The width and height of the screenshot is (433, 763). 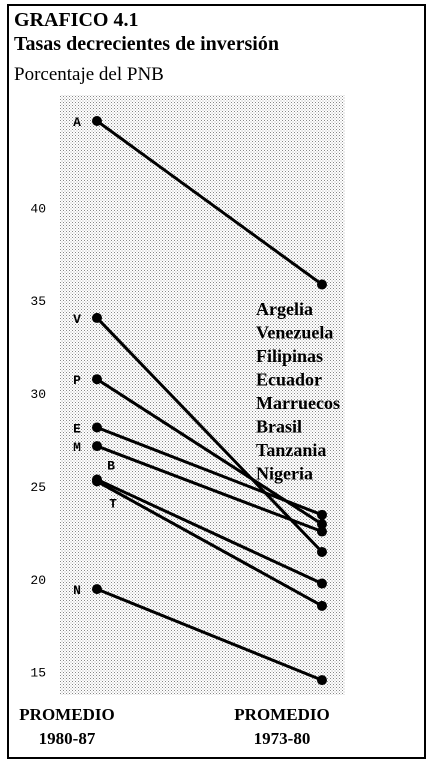 I want to click on y-axis-label: Porcentaje del PNB, so click(x=89, y=74).